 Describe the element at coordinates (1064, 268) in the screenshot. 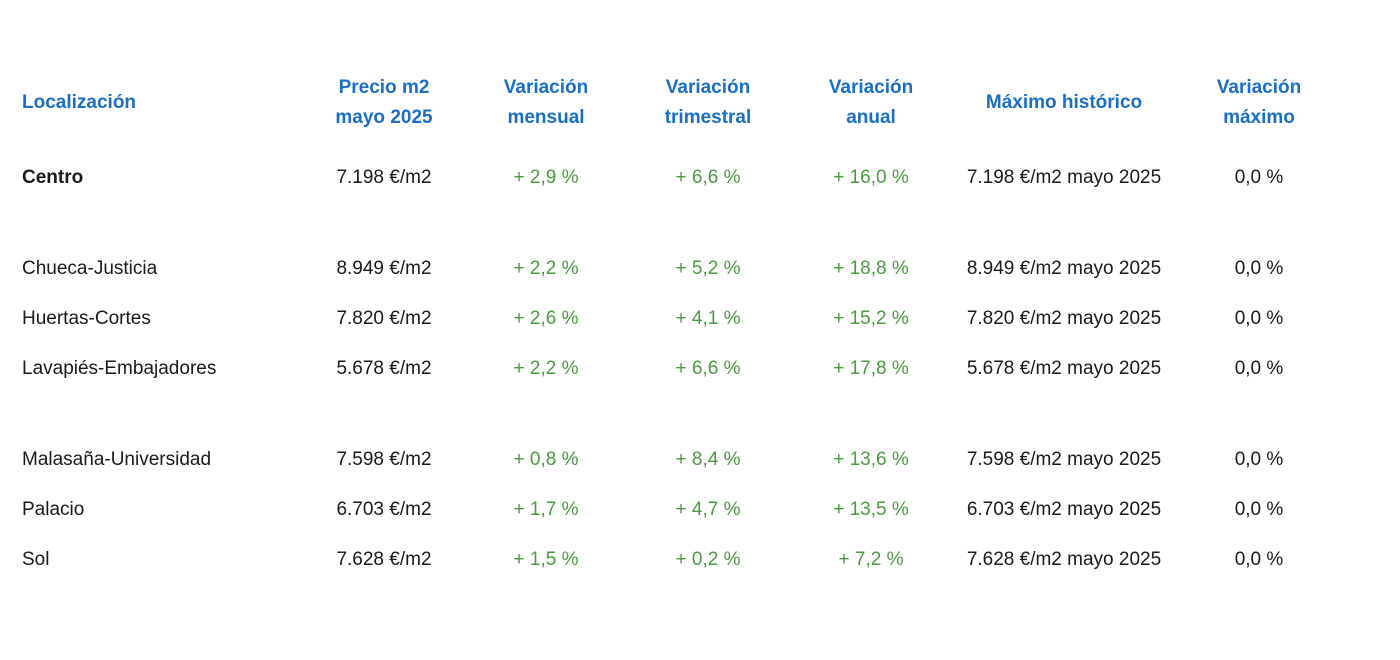

I see `max-value: 8.949 €/m2 mayo 2025` at that location.